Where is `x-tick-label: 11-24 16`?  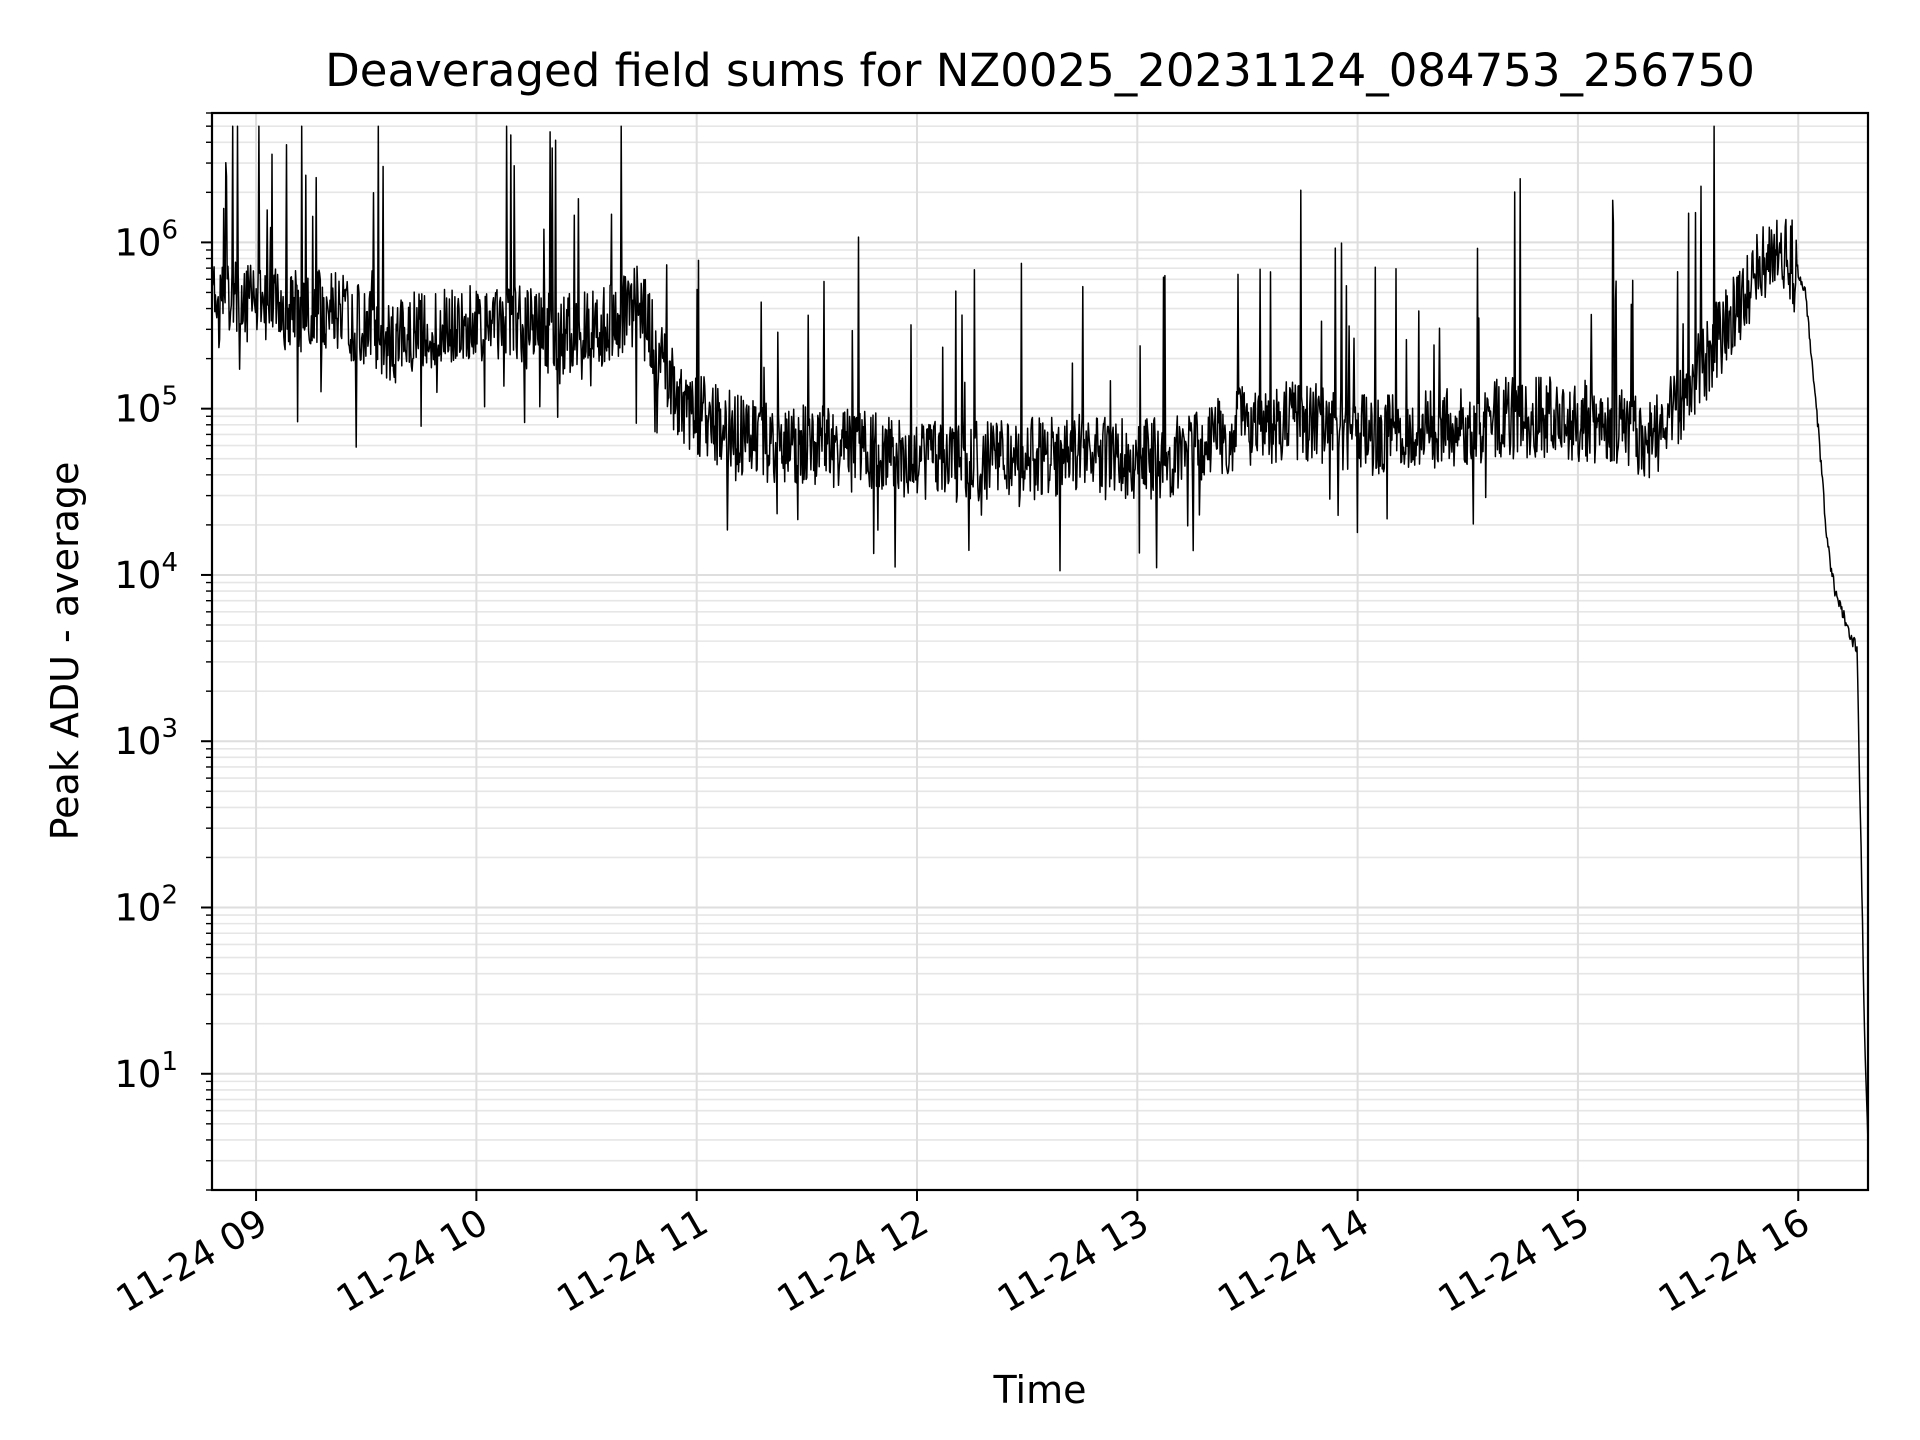 x-tick-label: 11-24 16 is located at coordinates (1734, 1261).